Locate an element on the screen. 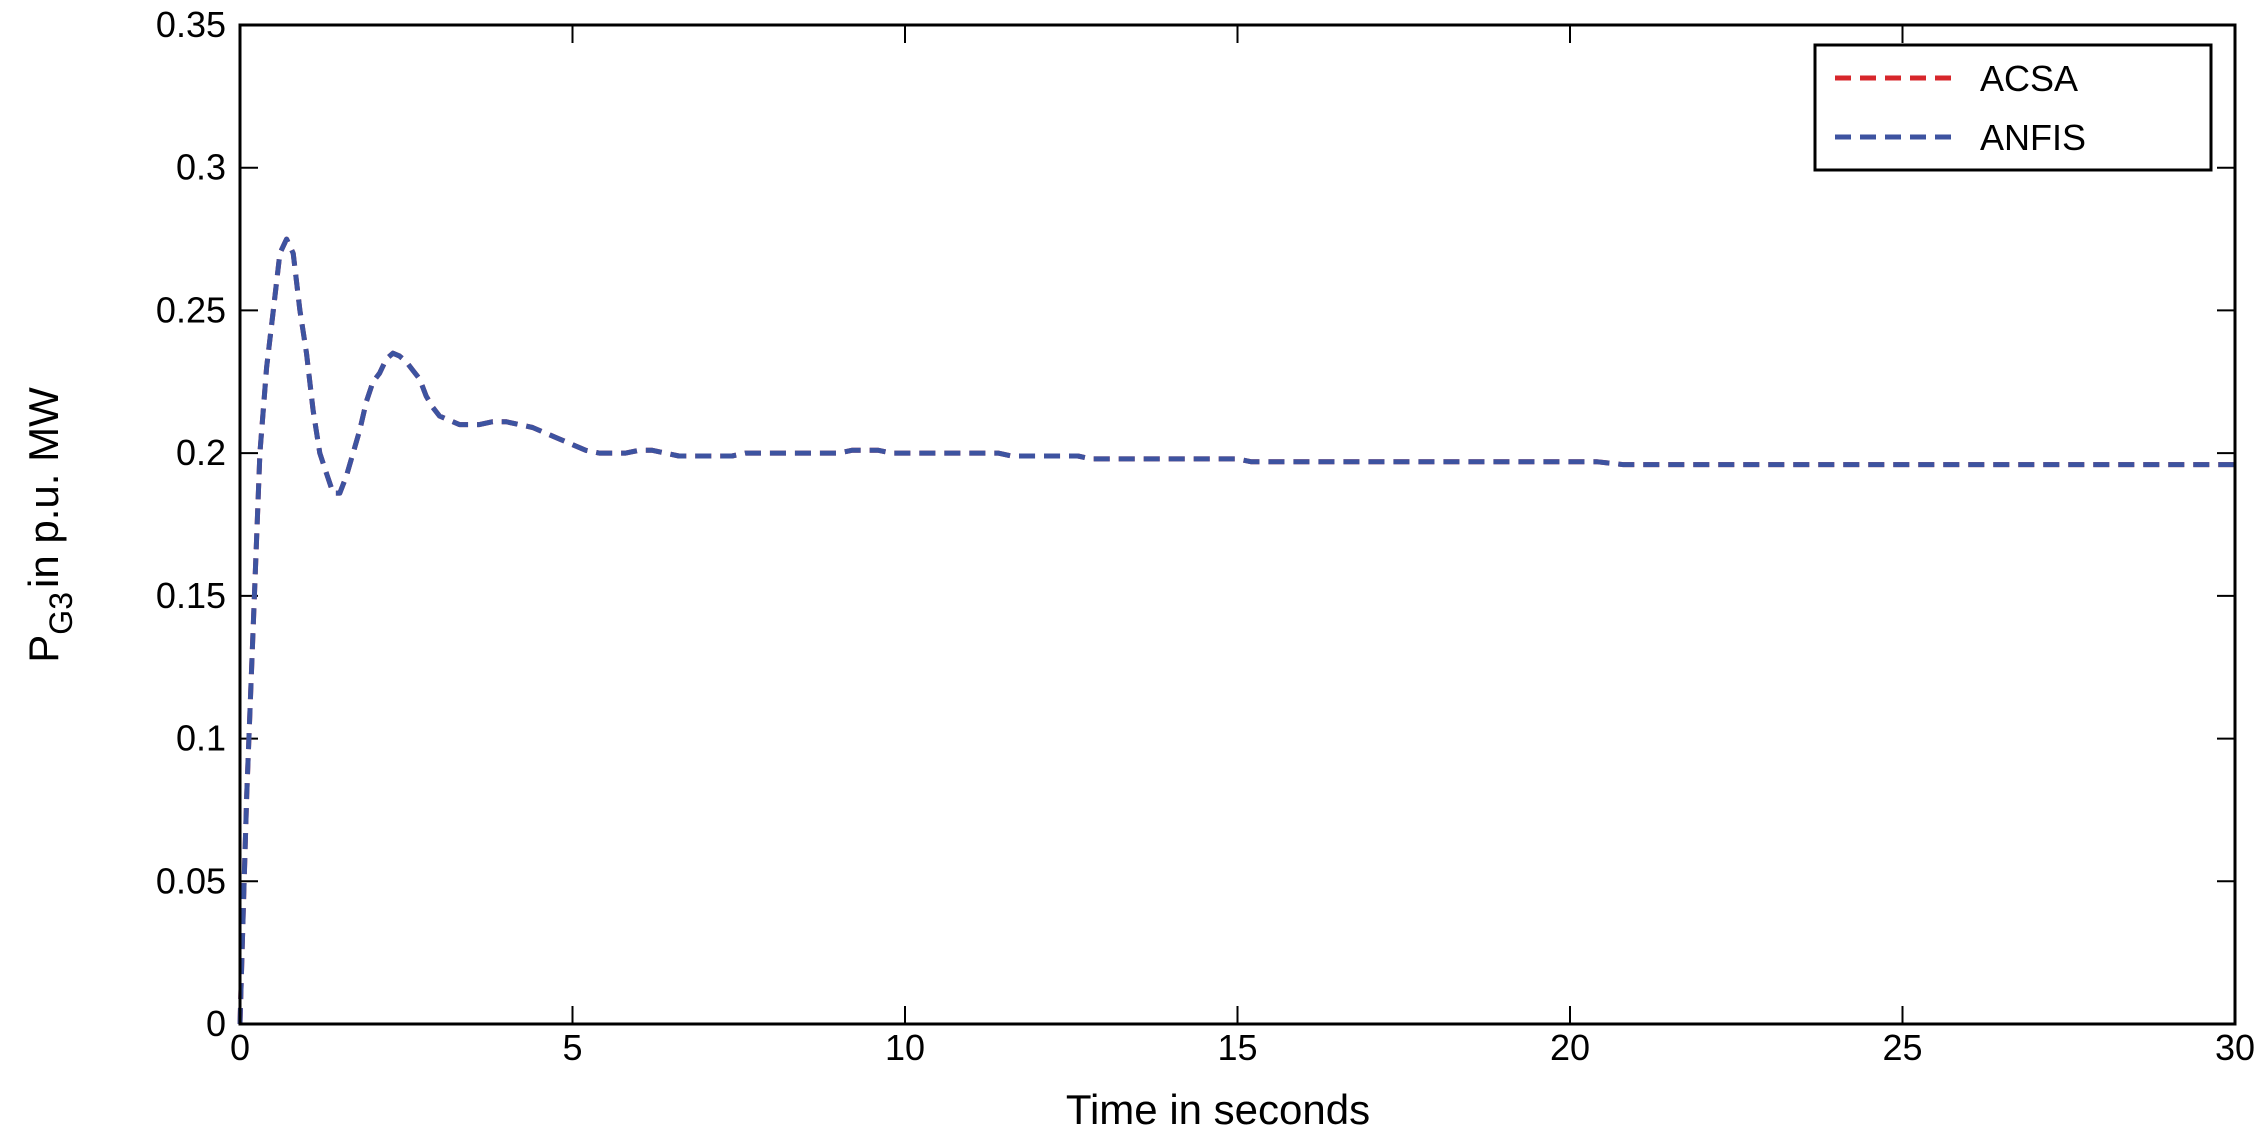 This screenshot has height=1136, width=2254. y-tick-label: 0.3 is located at coordinates (201, 167).